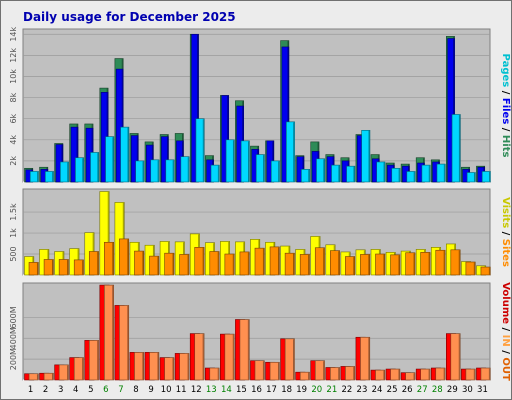  I want to click on bar-visits-shade, so click(108, 233).